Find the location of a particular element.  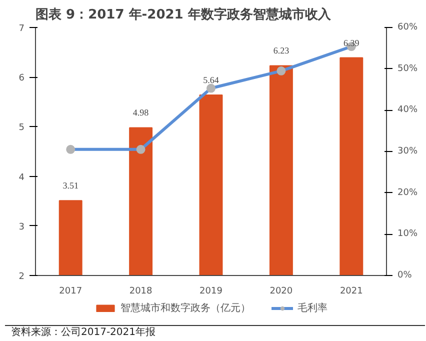

y-tick-label: 3 is located at coordinates (21, 227).